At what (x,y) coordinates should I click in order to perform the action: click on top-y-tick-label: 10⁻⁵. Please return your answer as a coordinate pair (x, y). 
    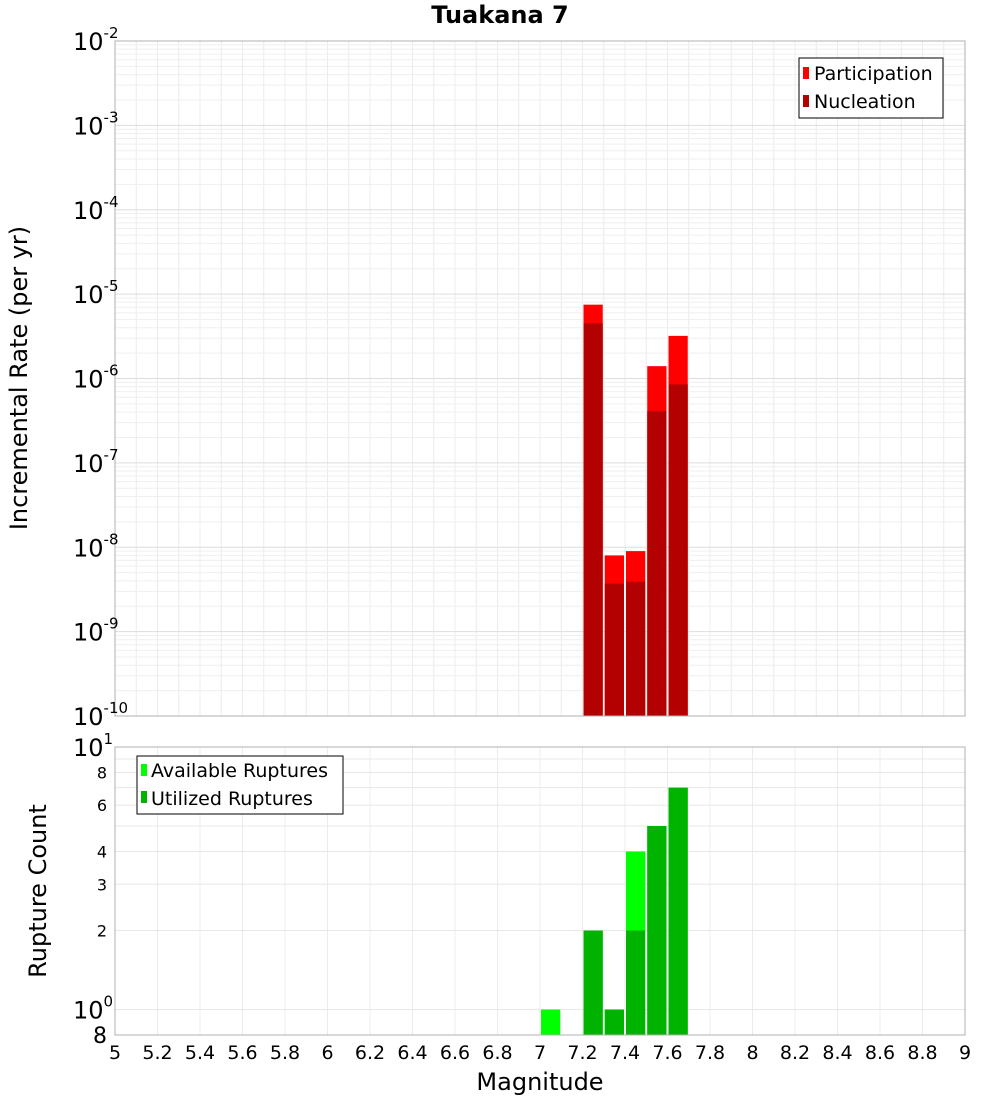
    Looking at the image, I should click on (96, 293).